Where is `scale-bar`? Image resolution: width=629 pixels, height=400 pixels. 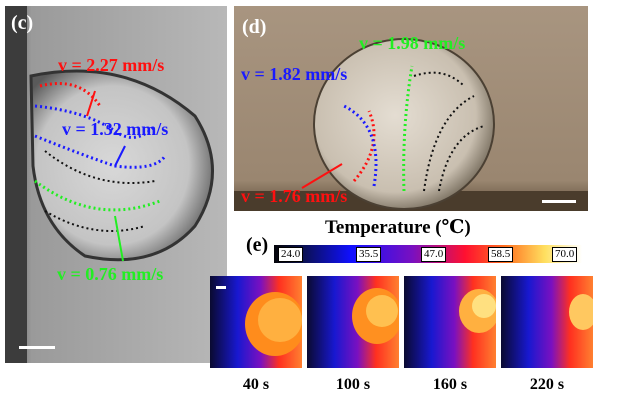 scale-bar is located at coordinates (37, 347).